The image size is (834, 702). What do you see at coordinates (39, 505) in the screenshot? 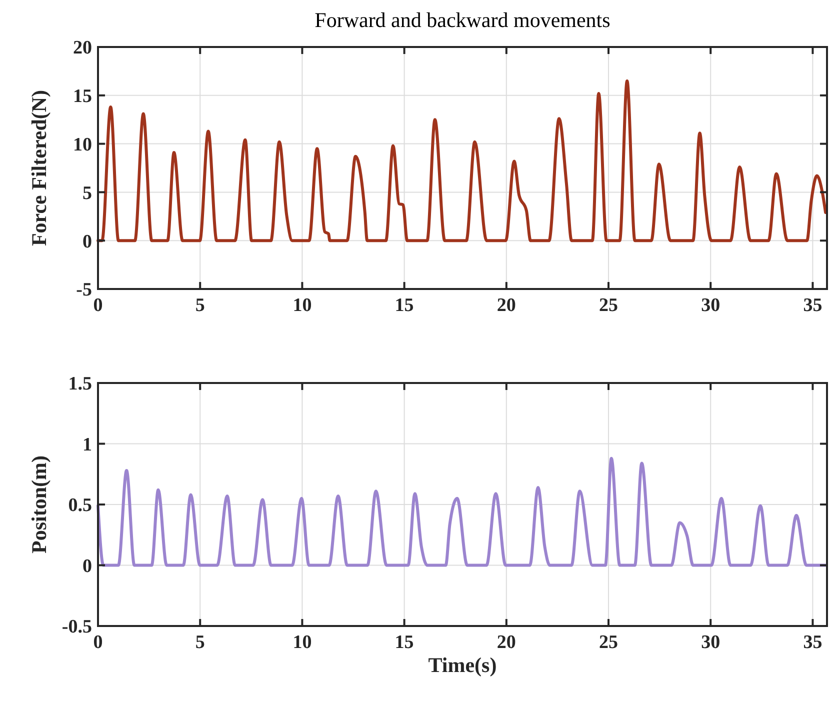
I see `y-axis-title: Positon(m)` at bounding box center [39, 505].